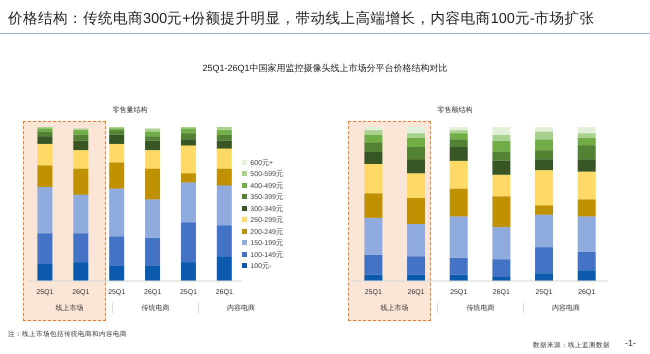 The height and width of the screenshot is (354, 650). Describe the element at coordinates (301, 19) in the screenshot. I see `text: 价格结构：传统电商300元+份额提升明显，带动线上高端增长，内容电商100元-市场扩张` at that location.